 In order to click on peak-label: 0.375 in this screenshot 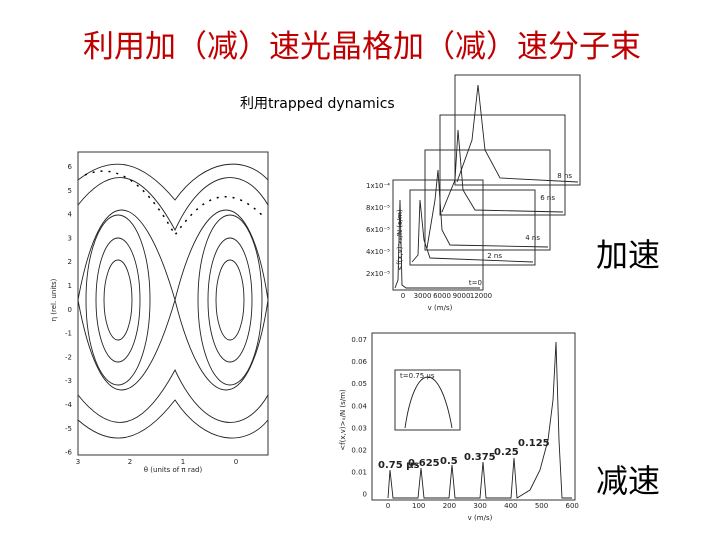, I will do `click(480, 457)`.